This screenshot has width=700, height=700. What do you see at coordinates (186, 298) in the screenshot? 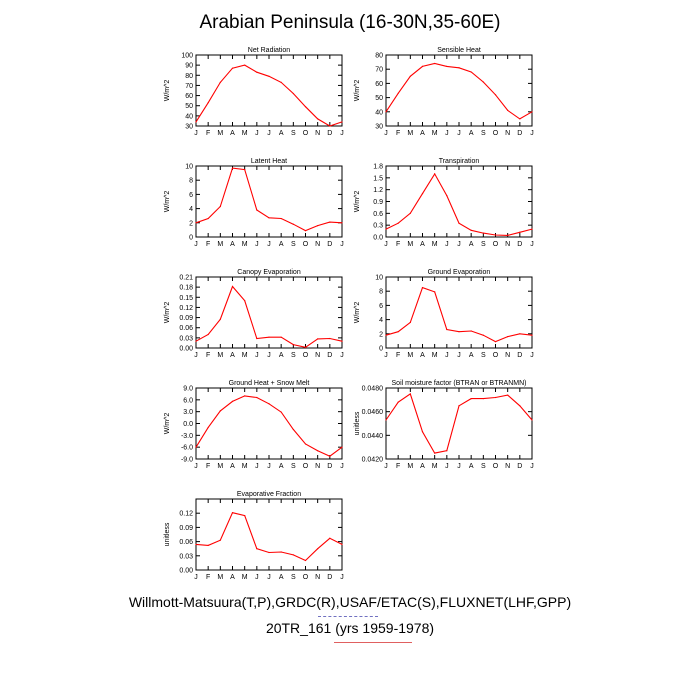
I see `y-tick-label: 0.15` at bounding box center [186, 298].